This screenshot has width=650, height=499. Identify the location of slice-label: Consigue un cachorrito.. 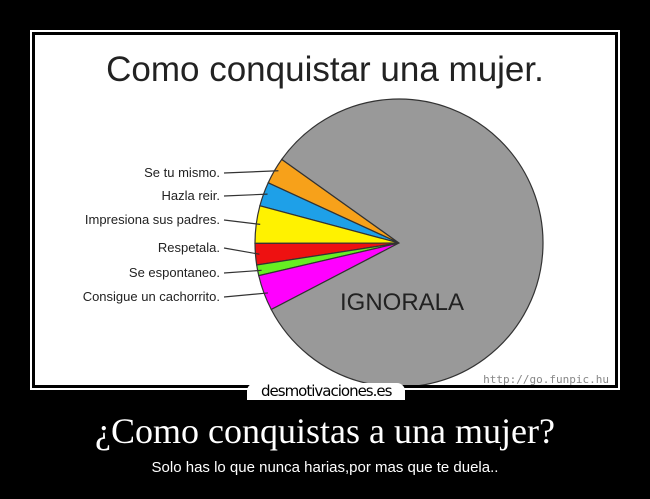
(151, 296).